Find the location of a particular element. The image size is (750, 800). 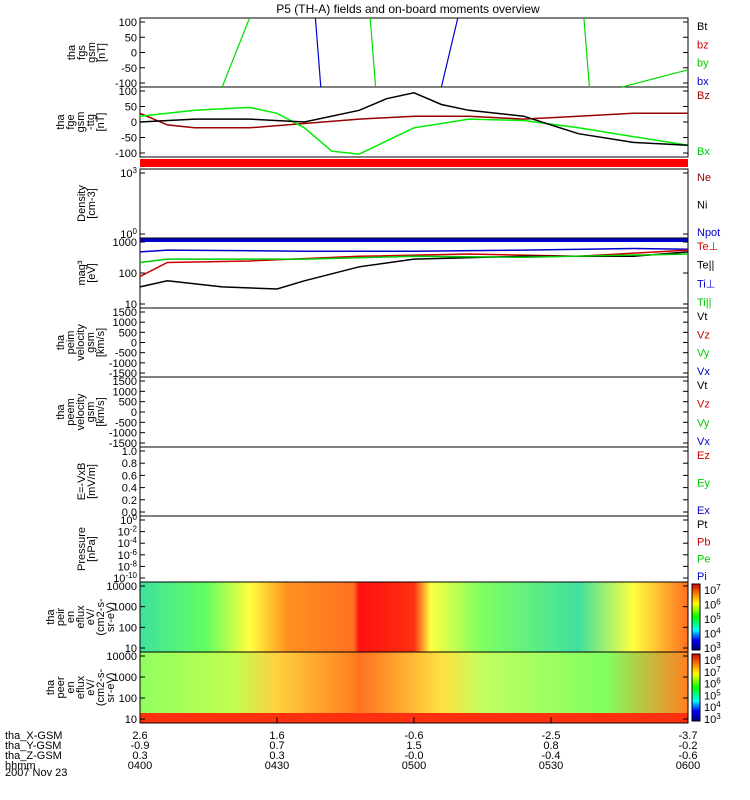

legend-entry: Ez is located at coordinates (703, 456).